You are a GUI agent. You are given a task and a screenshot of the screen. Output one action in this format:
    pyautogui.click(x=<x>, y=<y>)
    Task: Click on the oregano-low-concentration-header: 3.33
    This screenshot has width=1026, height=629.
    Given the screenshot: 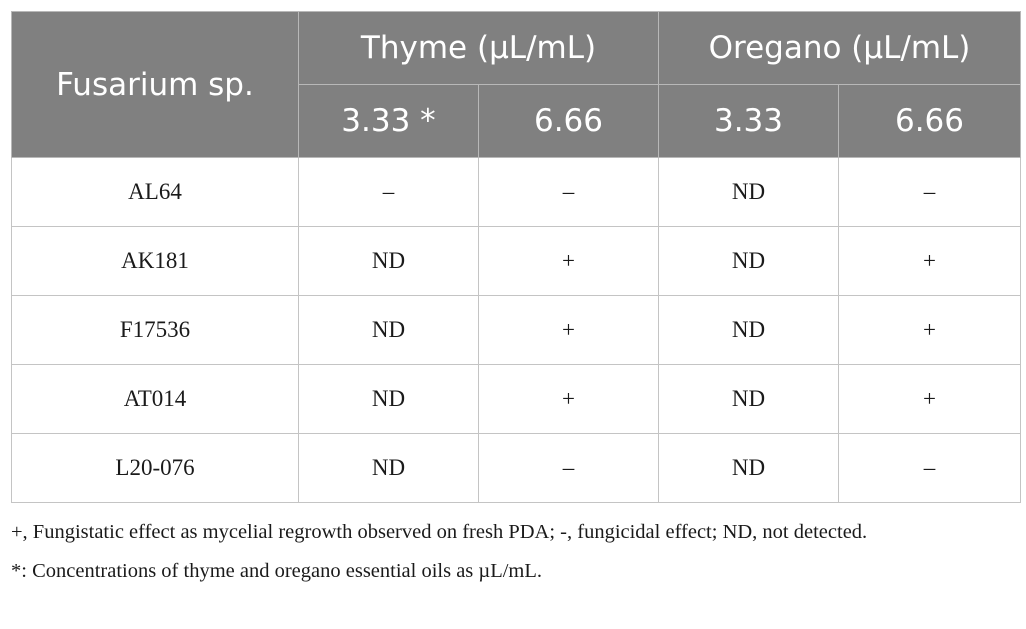 What is the action you would take?
    pyautogui.click(x=748, y=121)
    